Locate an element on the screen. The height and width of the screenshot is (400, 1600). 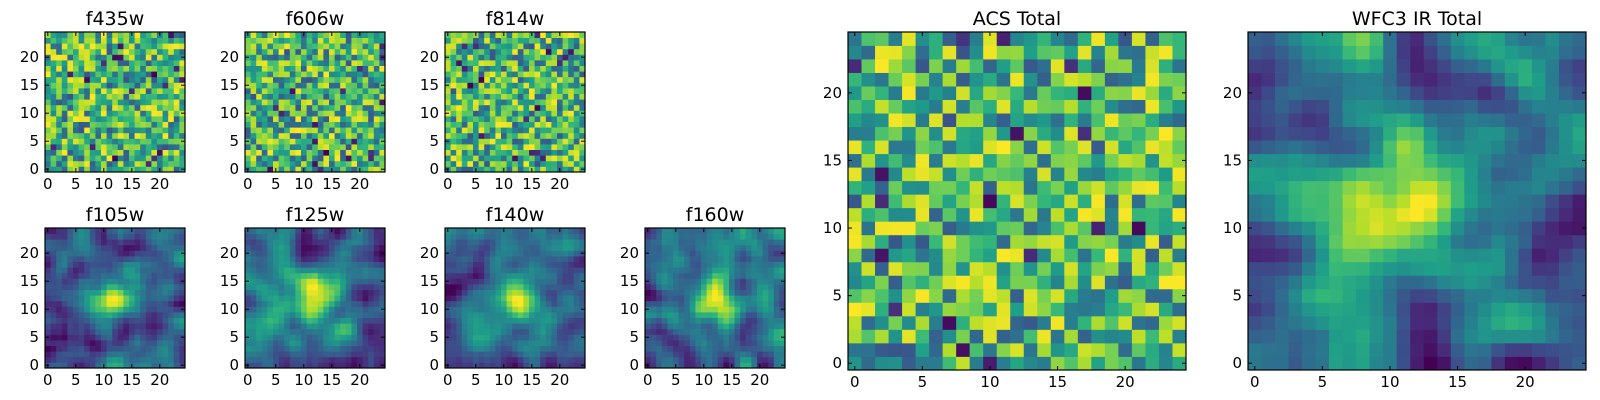
y-tick-label: 0 is located at coordinates (34, 365).